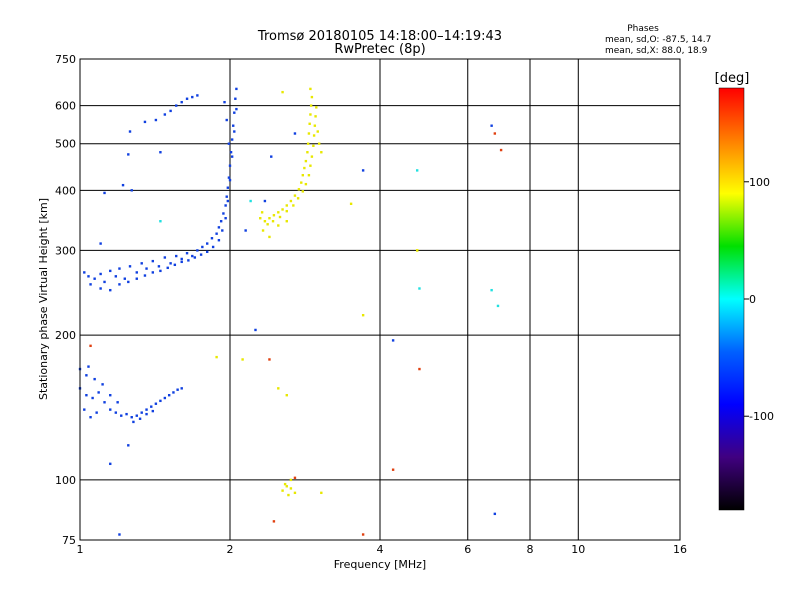  What do you see at coordinates (80, 549) in the screenshot?
I see `x-tick-label: 1` at bounding box center [80, 549].